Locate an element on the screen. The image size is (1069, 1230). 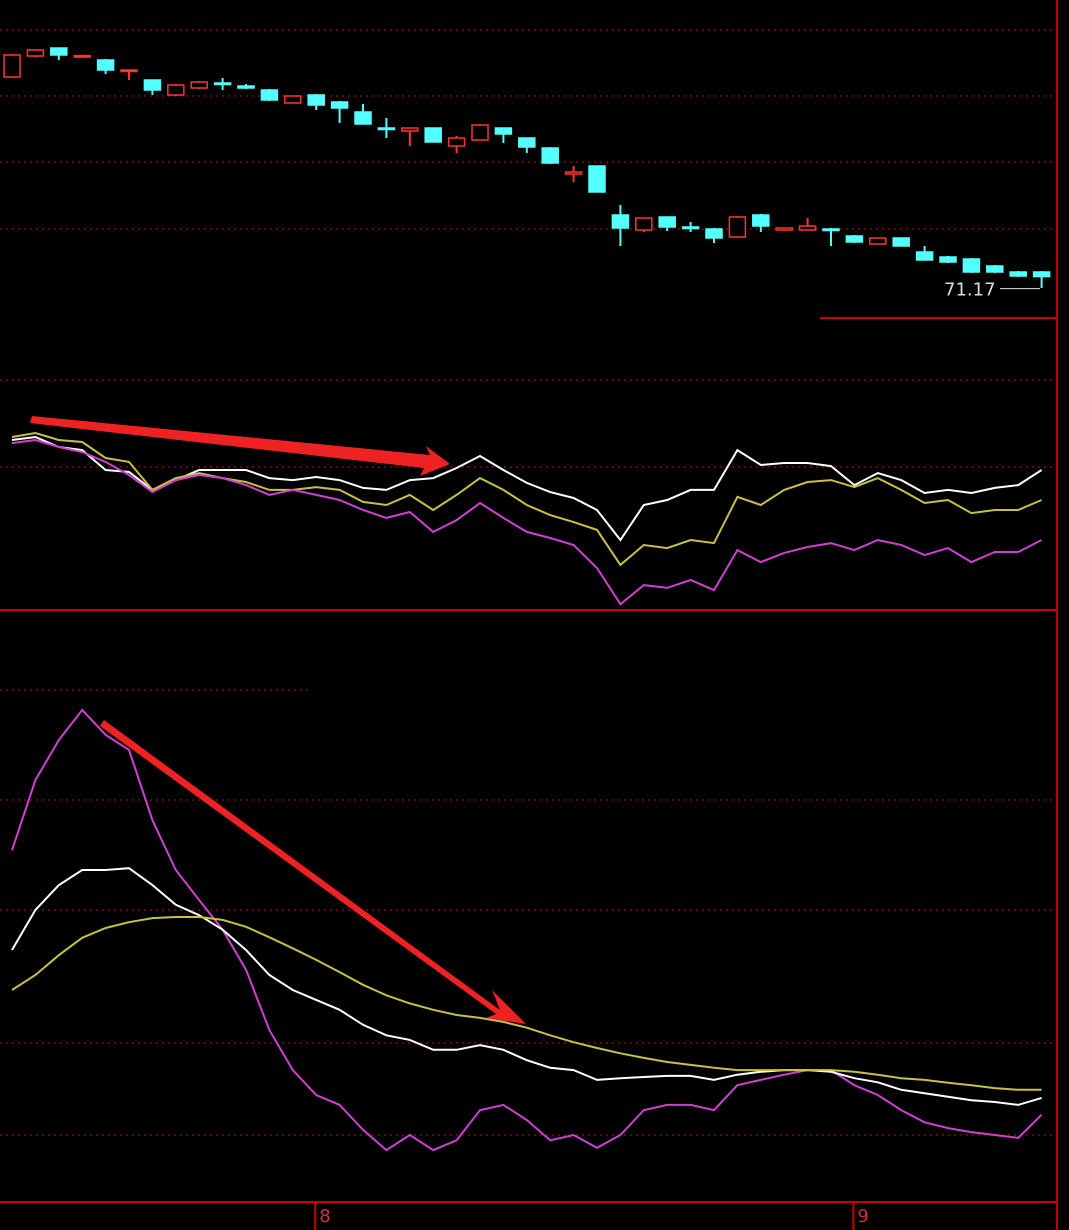
x-tick-label: 8 is located at coordinates (324, 1216).